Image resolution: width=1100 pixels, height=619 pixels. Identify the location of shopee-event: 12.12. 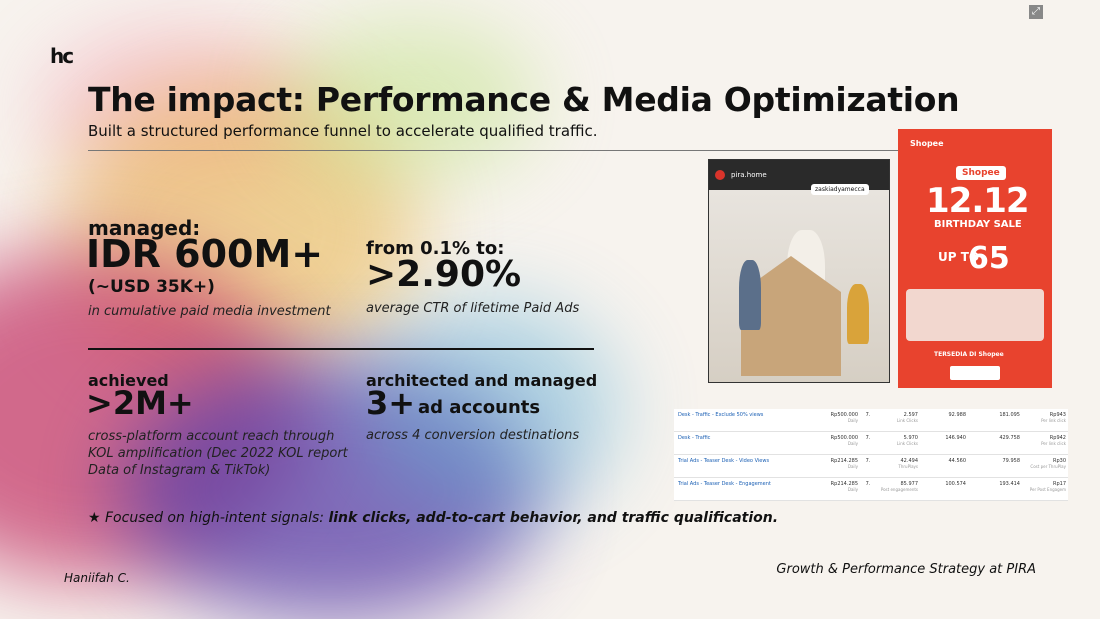
(978, 201).